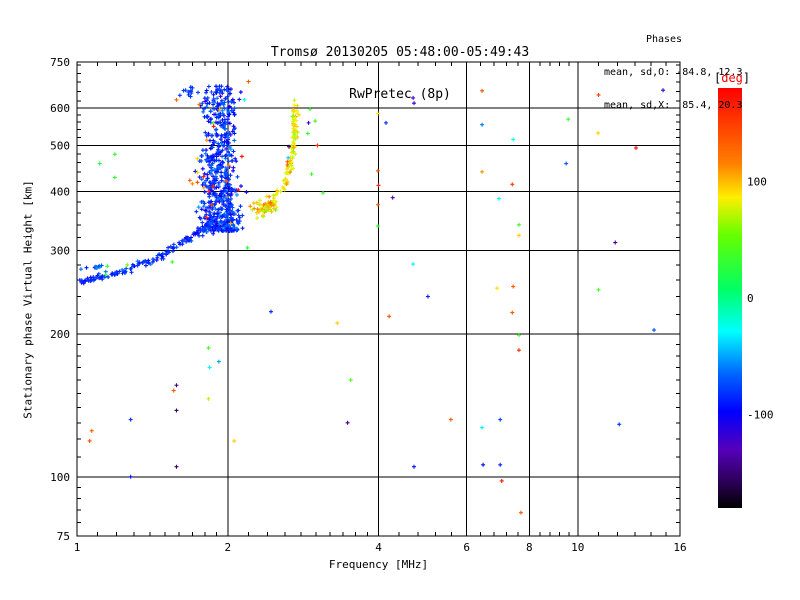  Describe the element at coordinates (378, 564) in the screenshot. I see `x-axis-label: Frequency [MHz]` at that location.